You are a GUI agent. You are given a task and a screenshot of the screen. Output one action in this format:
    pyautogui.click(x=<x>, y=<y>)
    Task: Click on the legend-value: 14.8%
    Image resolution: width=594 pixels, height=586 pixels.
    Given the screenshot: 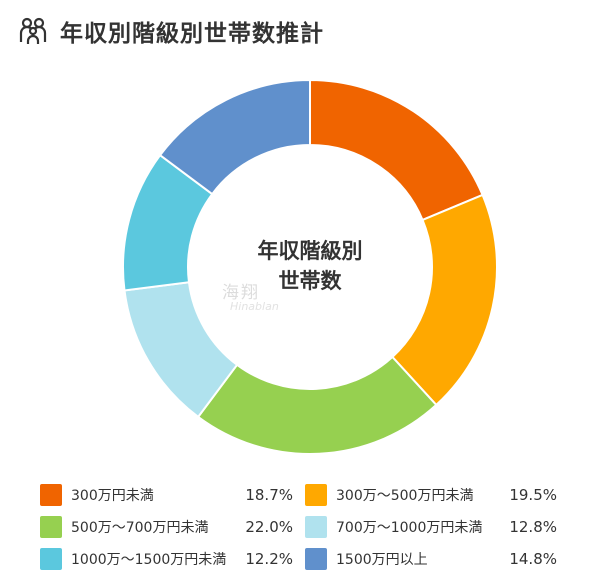 What is the action you would take?
    pyautogui.click(x=533, y=559)
    